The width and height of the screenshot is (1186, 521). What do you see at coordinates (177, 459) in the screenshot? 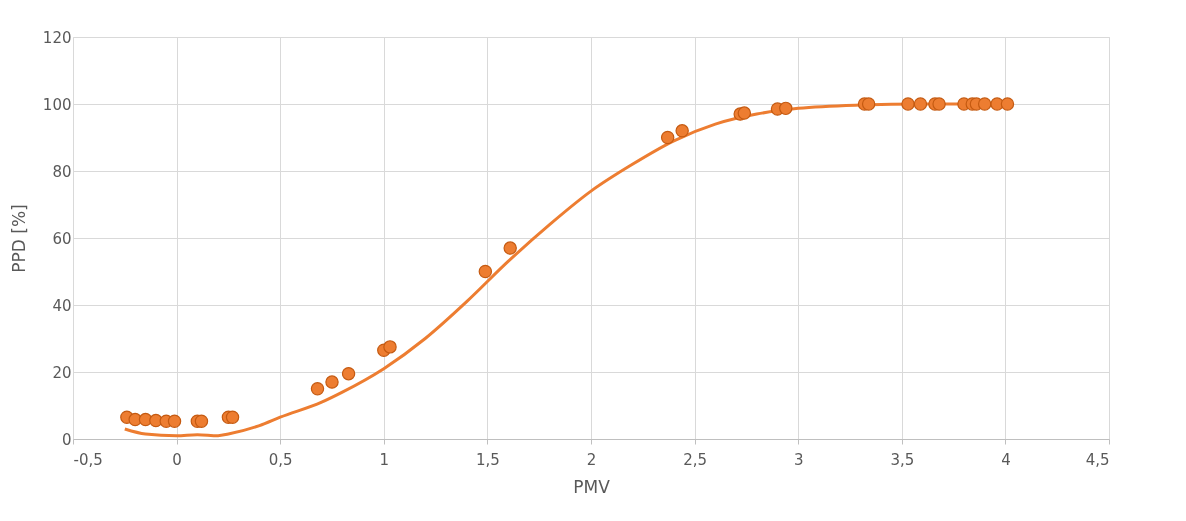
I see `x-tick-label: 0` at bounding box center [177, 459].